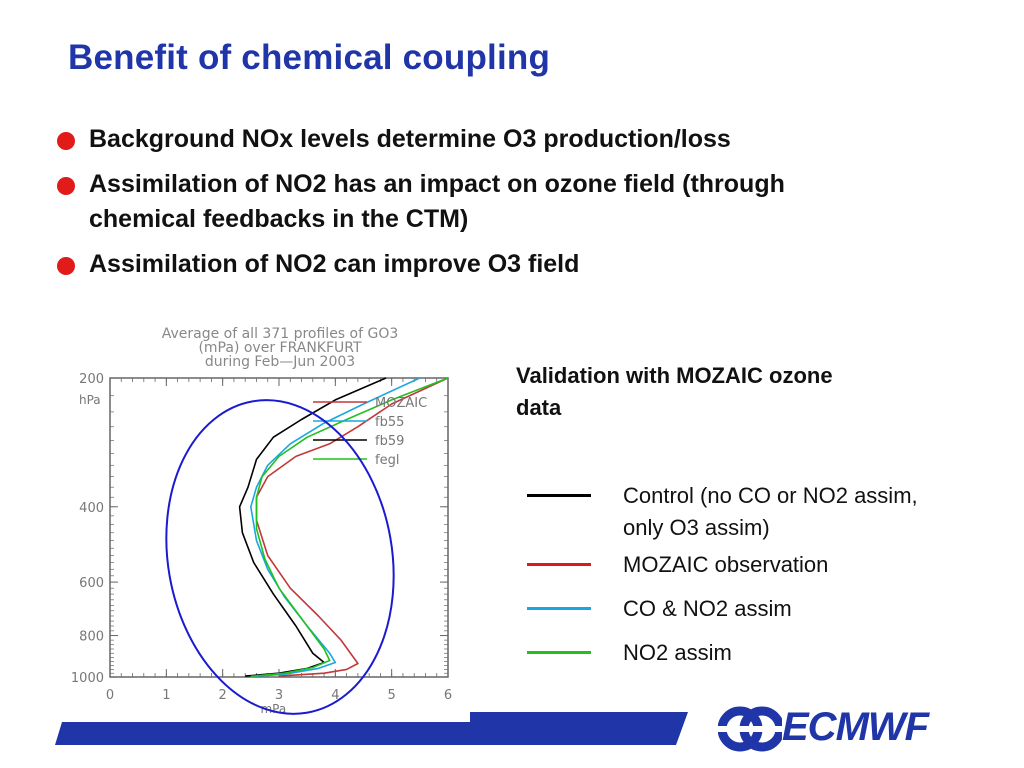 Image resolution: width=1024 pixels, height=768 pixels. I want to click on x-tick-label: 0, so click(110, 695).